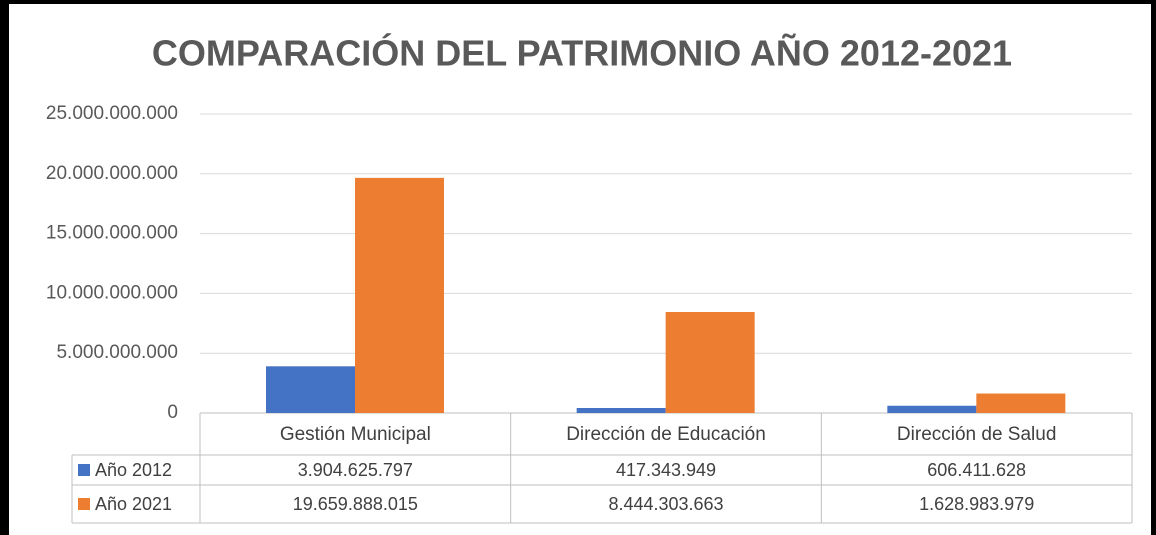  What do you see at coordinates (355, 434) in the screenshot?
I see `category-label: Gestión Municipal` at bounding box center [355, 434].